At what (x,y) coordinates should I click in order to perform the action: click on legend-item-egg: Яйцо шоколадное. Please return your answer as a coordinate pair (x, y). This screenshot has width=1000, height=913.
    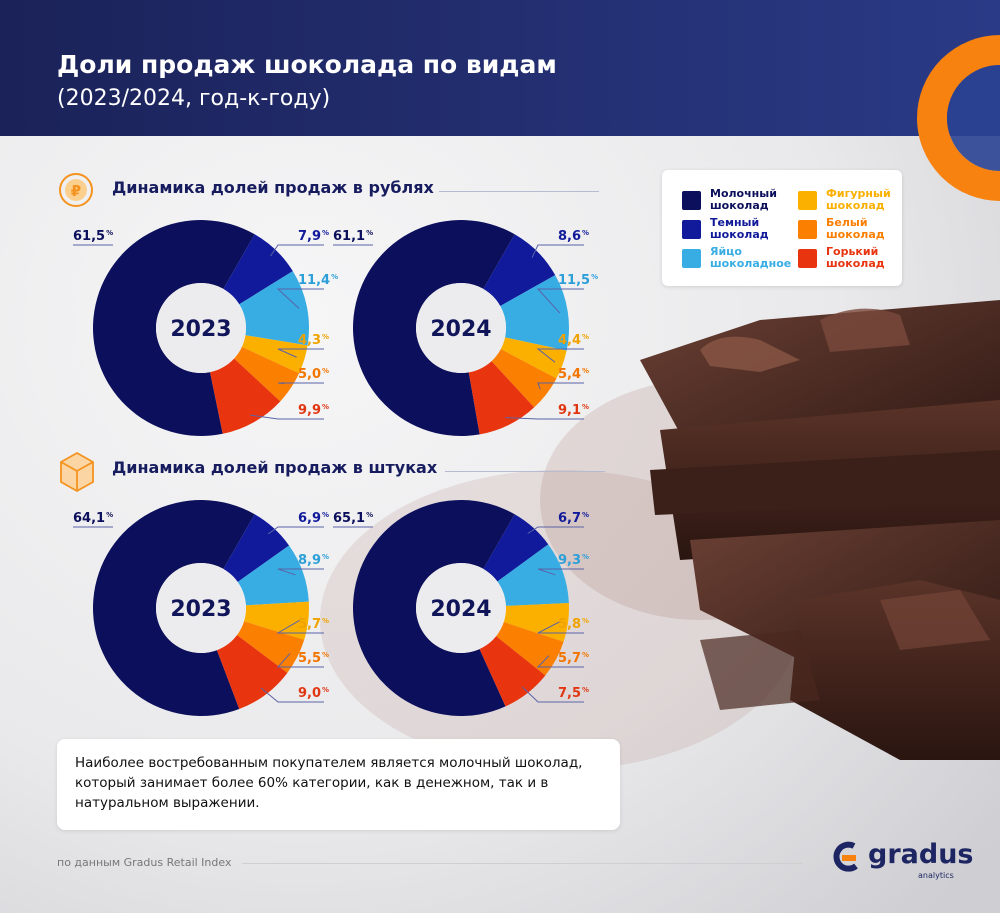
    Looking at the image, I should click on (737, 257).